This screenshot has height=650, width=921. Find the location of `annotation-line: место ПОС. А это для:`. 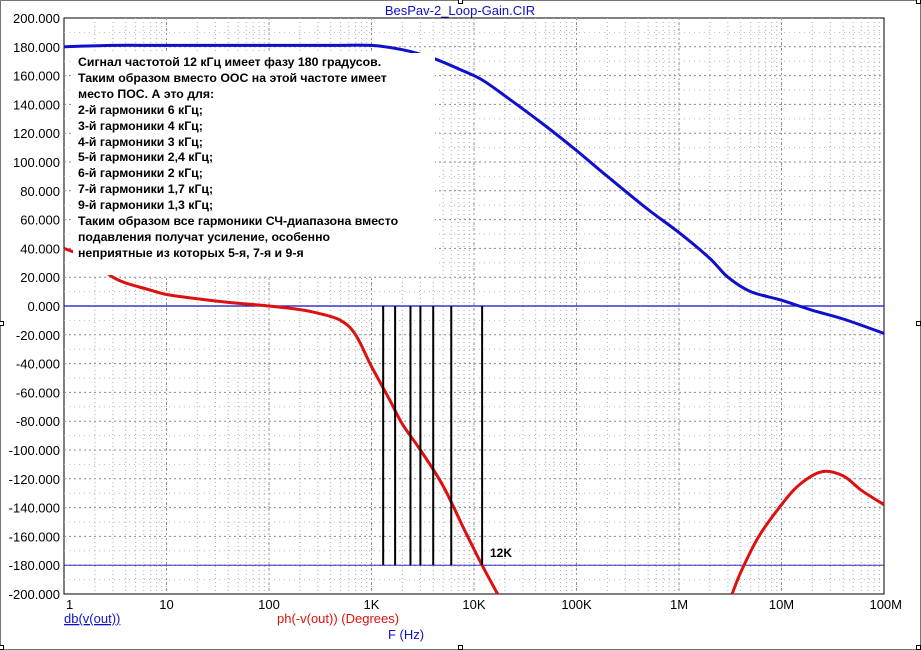

annotation-line: место ПОС. А это для: is located at coordinates (146, 93).